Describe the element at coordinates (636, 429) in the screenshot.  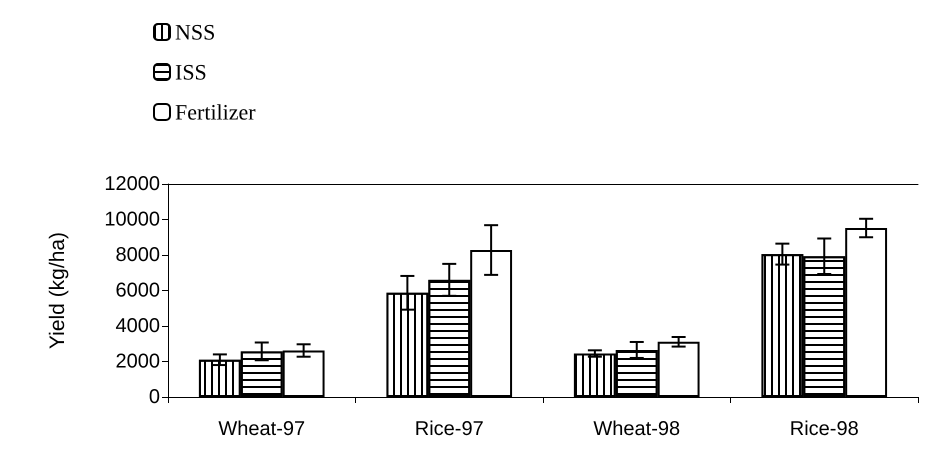
I see `x-tick-label: Wheat-98` at that location.